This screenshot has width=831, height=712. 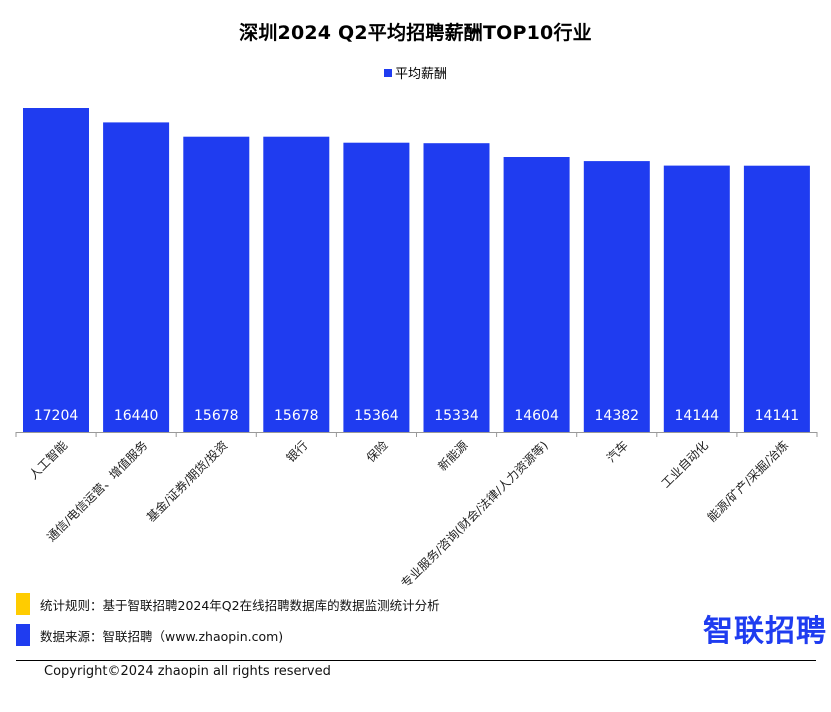 I want to click on chart-title: 深圳2024 Q2平均招聘薪酬TOP10行业, so click(x=415, y=33).